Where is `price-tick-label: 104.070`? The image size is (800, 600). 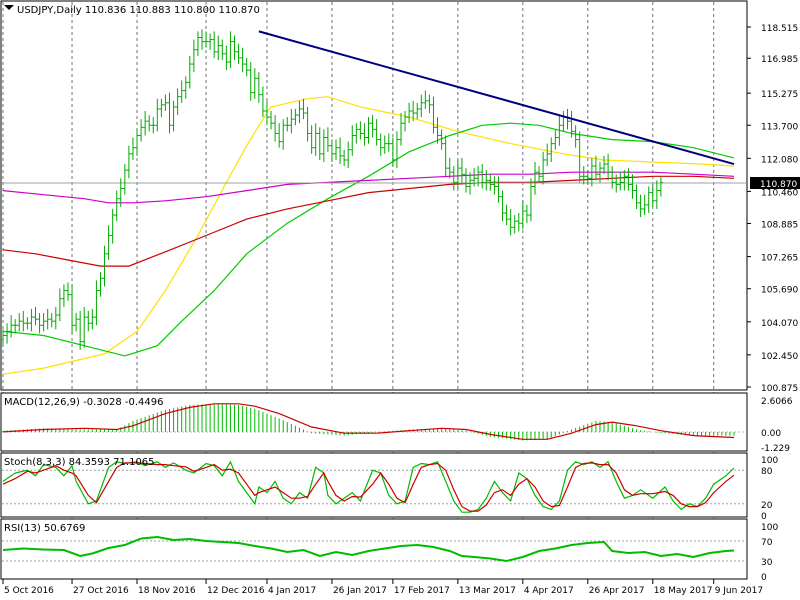 price-tick-label: 104.070 is located at coordinates (779, 324).